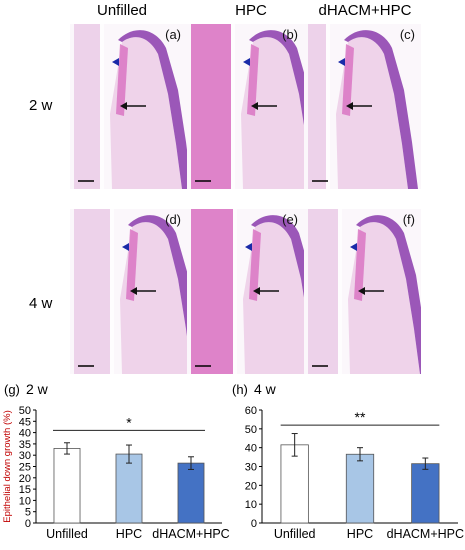 Image resolution: width=465 pixels, height=550 pixels. What do you see at coordinates (290, 34) in the screenshot?
I see `panel-label: (b)` at bounding box center [290, 34].